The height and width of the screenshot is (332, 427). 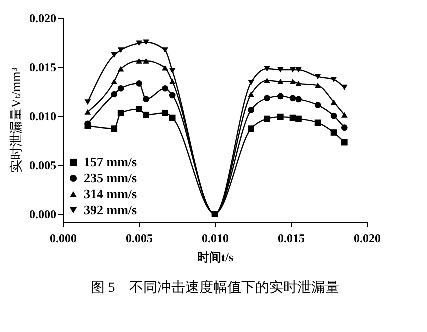 What do you see at coordinates (43, 215) in the screenshot?
I see `y-tick-label: 0.000` at bounding box center [43, 215].